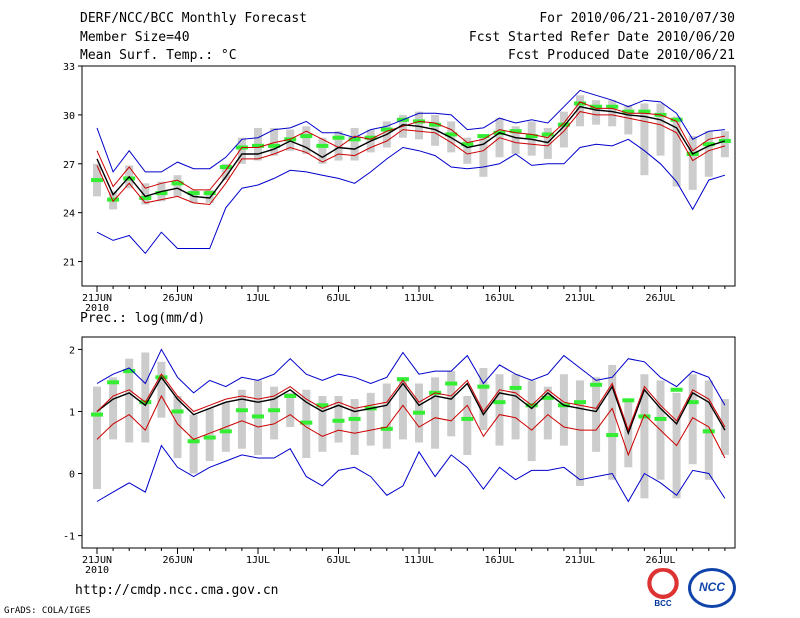 The image size is (800, 618). Describe the element at coordinates (580, 298) in the screenshot. I see `x-tick-label: 21JUL` at that location.